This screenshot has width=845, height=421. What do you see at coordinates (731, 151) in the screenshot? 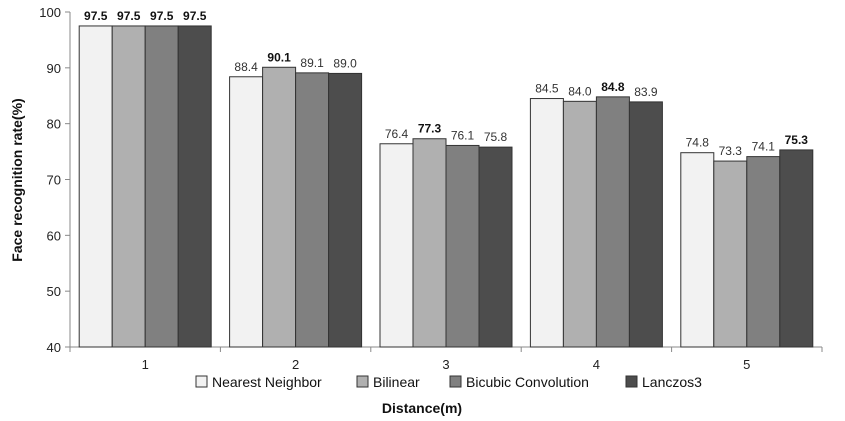
I see `data-label: 73.3` at bounding box center [731, 151].